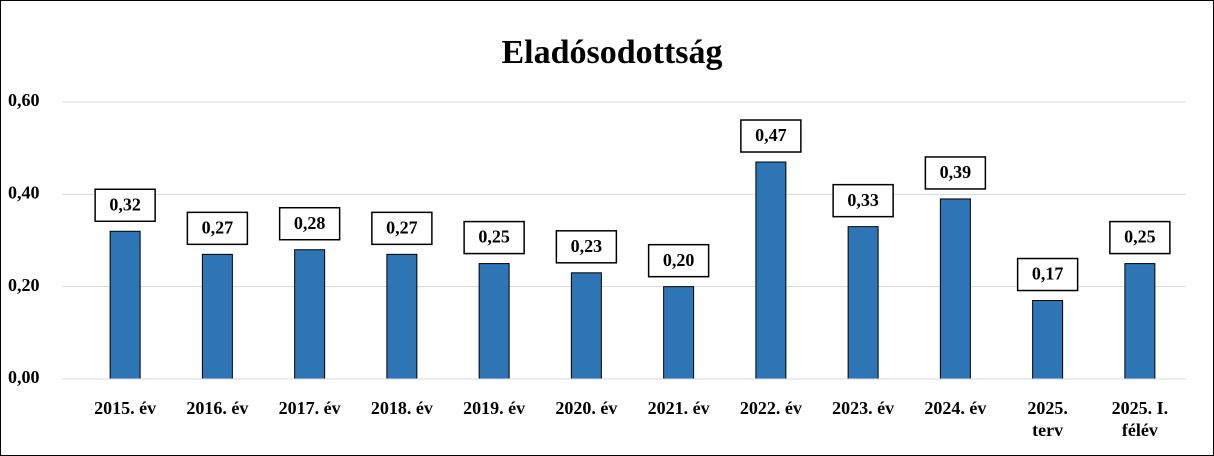 The image size is (1214, 456). I want to click on x-tick-label: 2017. év, so click(310, 408).